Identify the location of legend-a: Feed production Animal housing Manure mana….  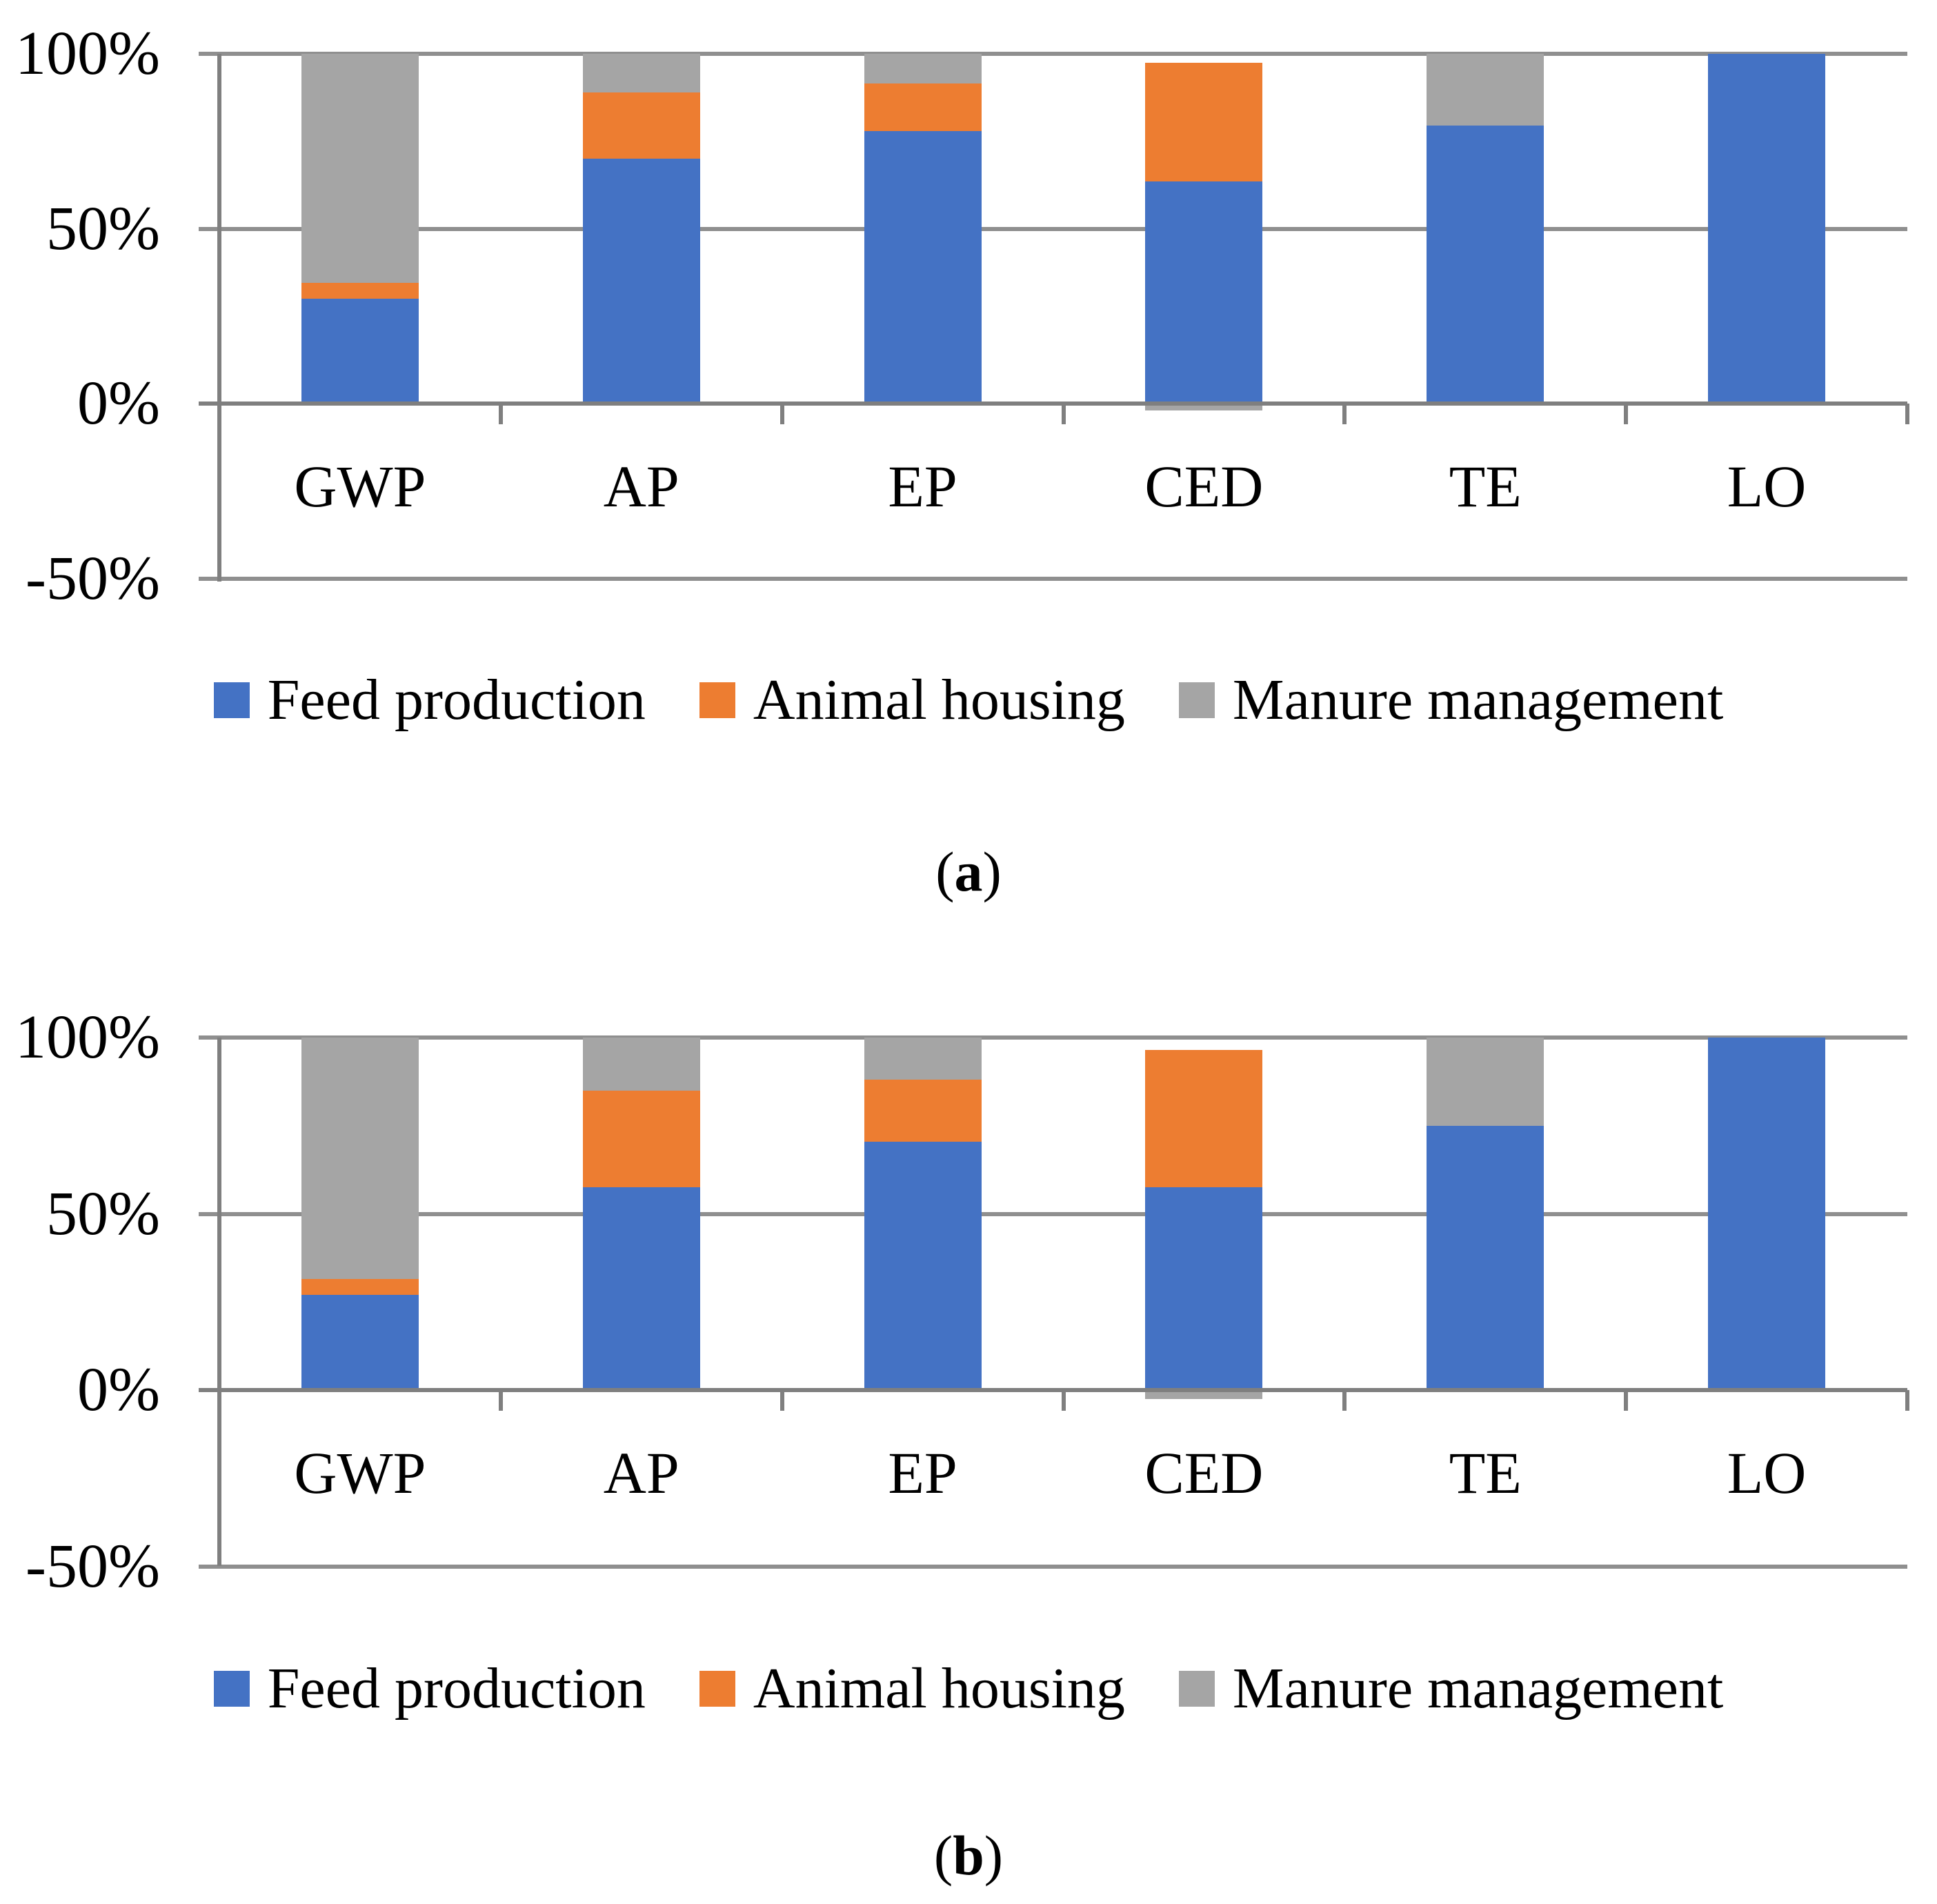
(968, 700).